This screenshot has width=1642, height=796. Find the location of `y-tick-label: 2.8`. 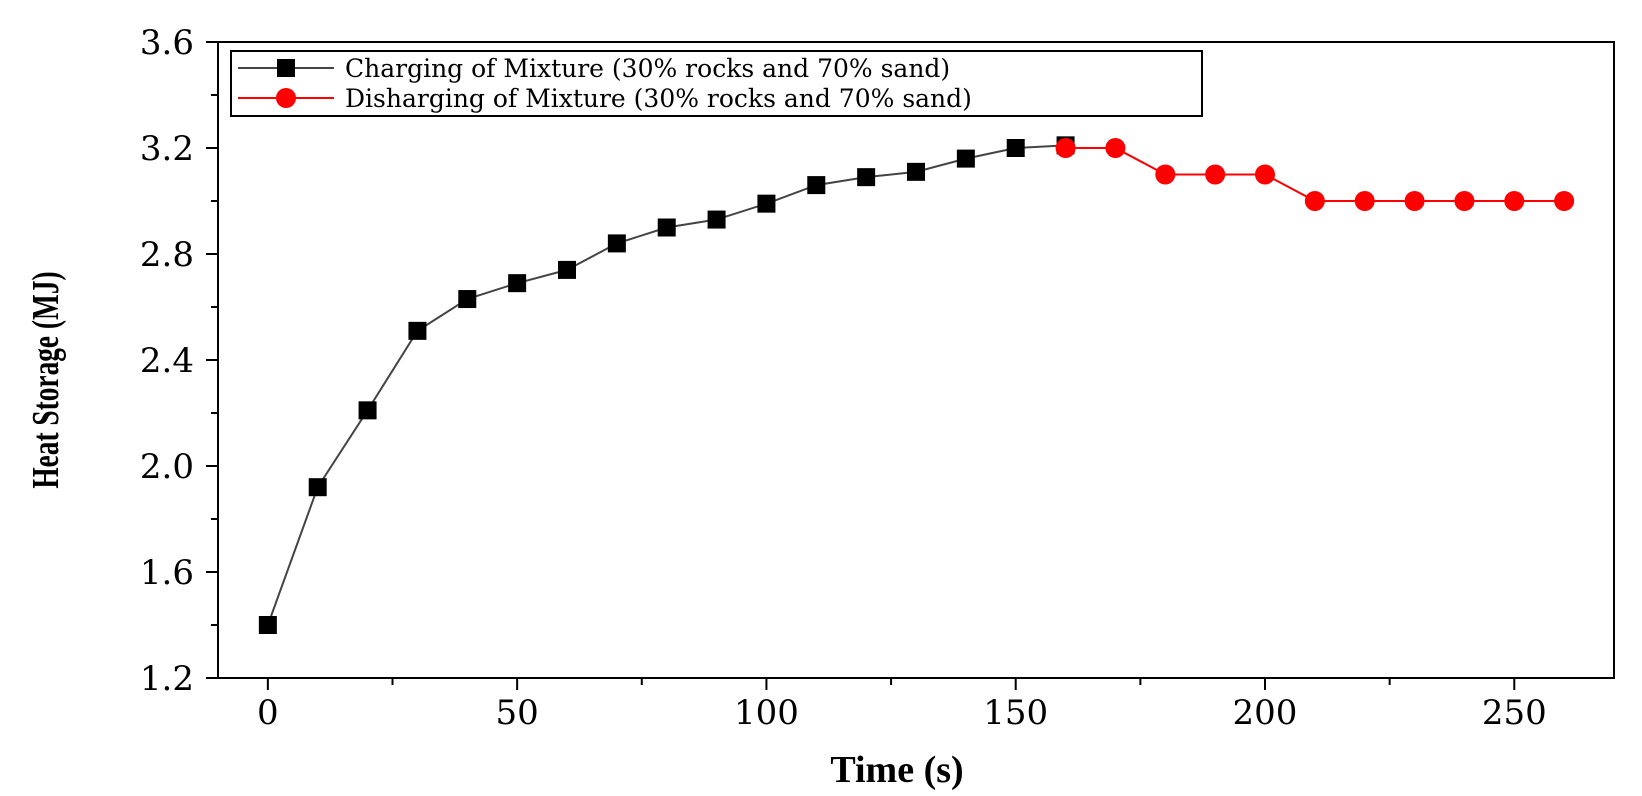

y-tick-label: 2.8 is located at coordinates (167, 255).